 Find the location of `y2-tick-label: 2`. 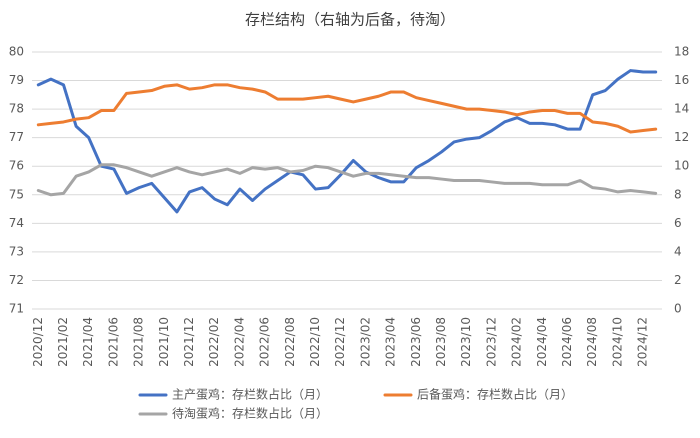

y2-tick-label: 2 is located at coordinates (678, 280).